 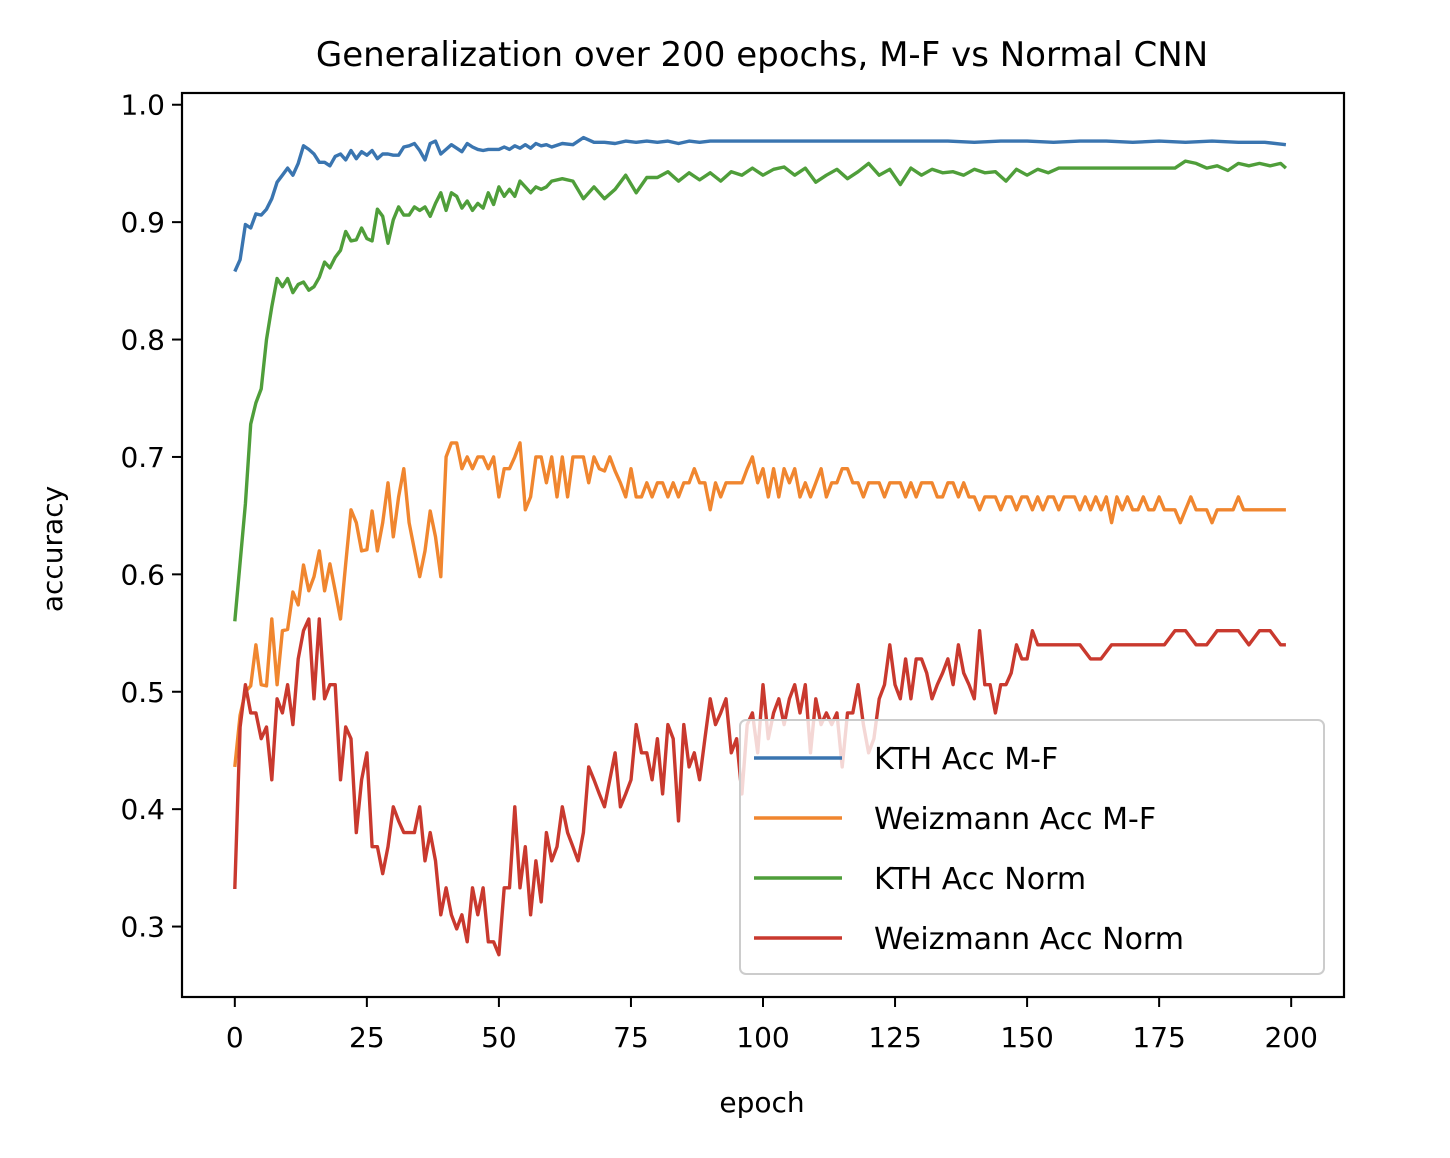 What do you see at coordinates (142, 222) in the screenshot?
I see `y-tick-label: 0.9` at bounding box center [142, 222].